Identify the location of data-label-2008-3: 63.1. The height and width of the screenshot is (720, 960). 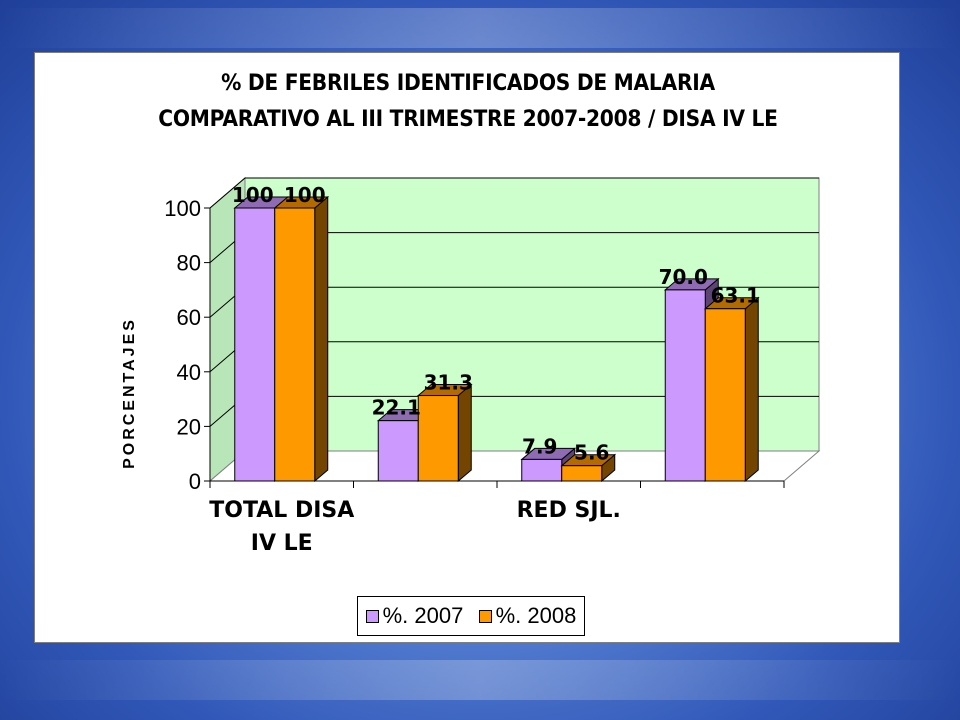
(735, 296).